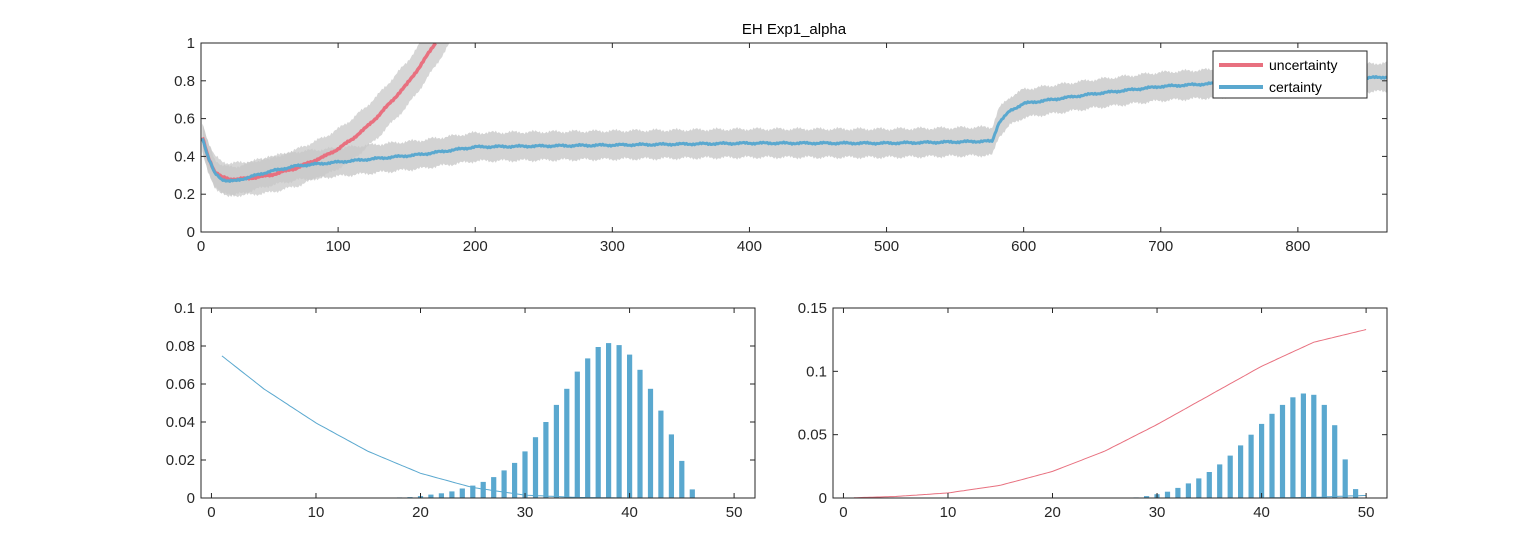 The image size is (1533, 559). I want to click on legend-label-uncertainty: uncertainty, so click(1303, 65).